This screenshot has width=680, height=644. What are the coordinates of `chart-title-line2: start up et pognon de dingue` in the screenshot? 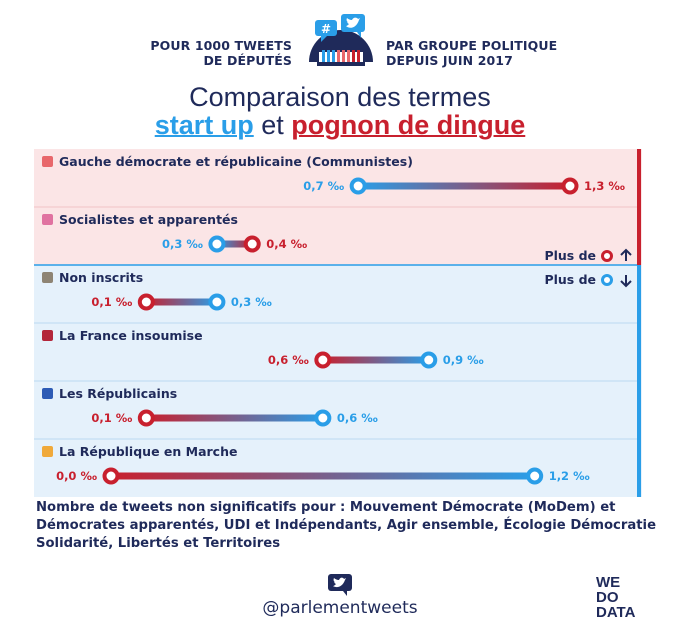 It's located at (340, 125).